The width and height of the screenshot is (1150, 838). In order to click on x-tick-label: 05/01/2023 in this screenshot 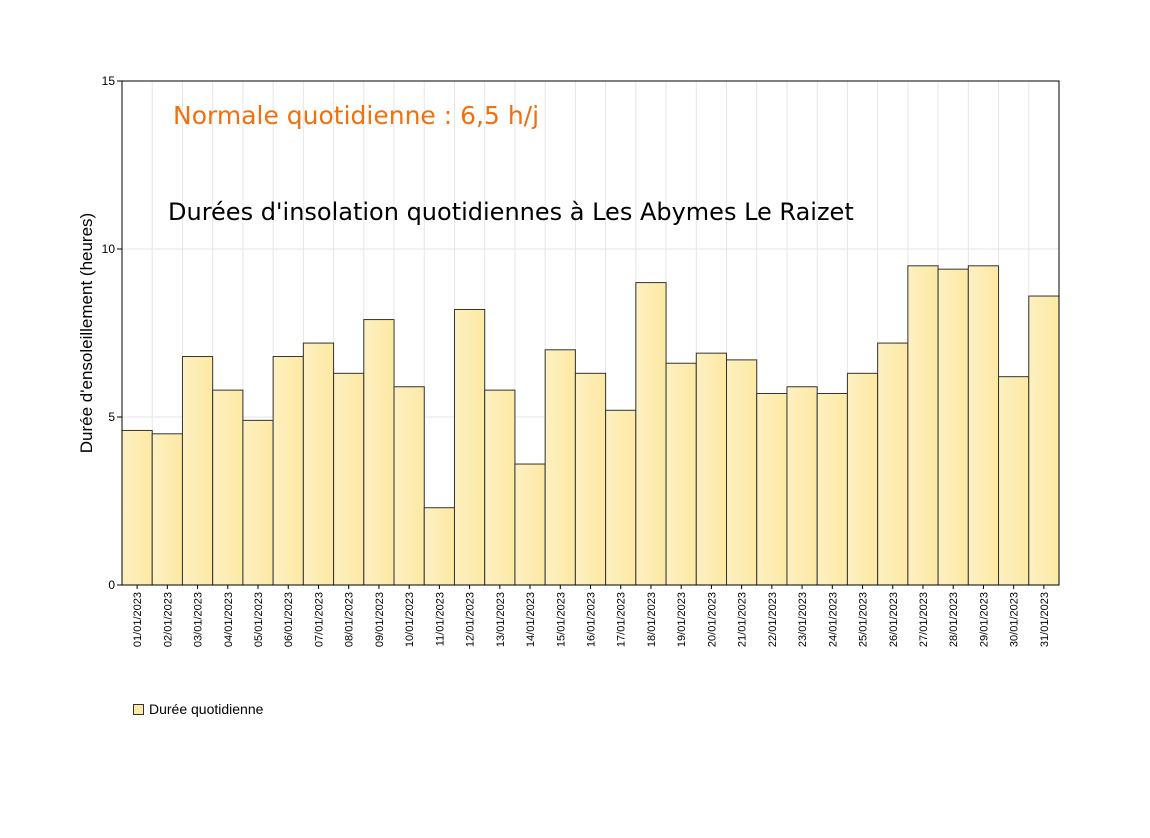, I will do `click(259, 619)`.